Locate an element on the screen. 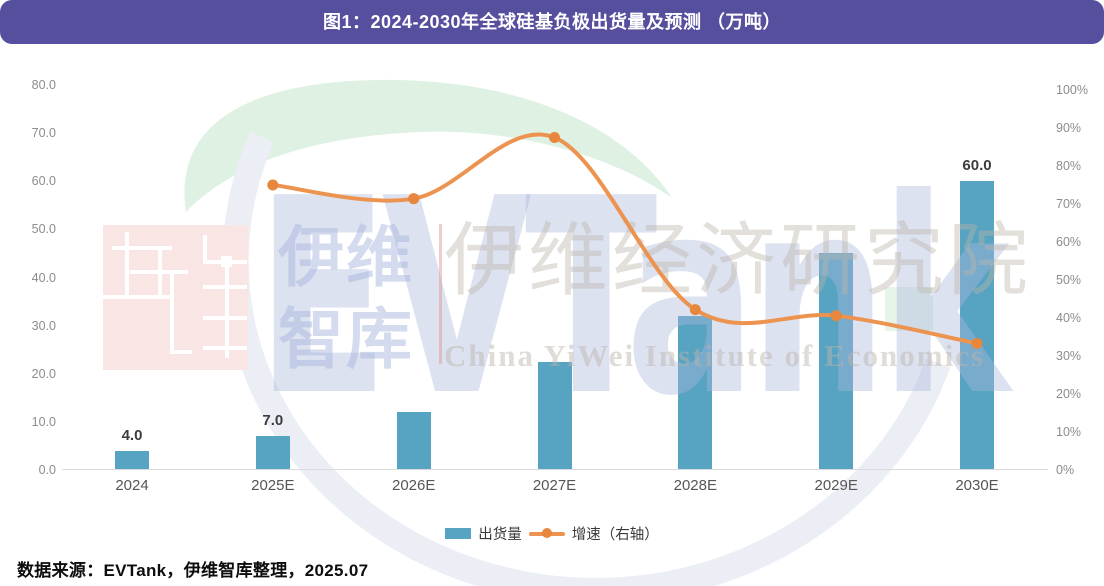 The image size is (1104, 586). right-axis-tick: 70% is located at coordinates (1069, 204).